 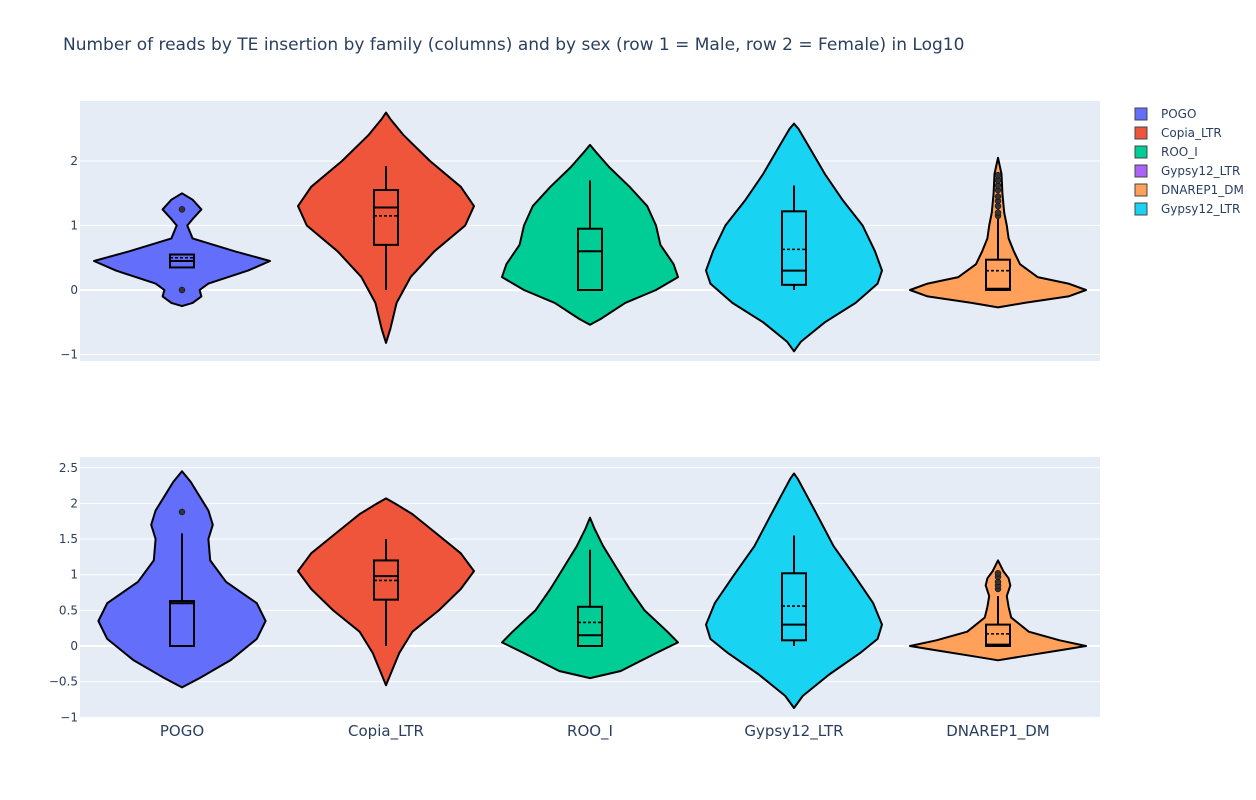 What do you see at coordinates (1178, 114) in the screenshot?
I see `legend-entry: POGO` at bounding box center [1178, 114].